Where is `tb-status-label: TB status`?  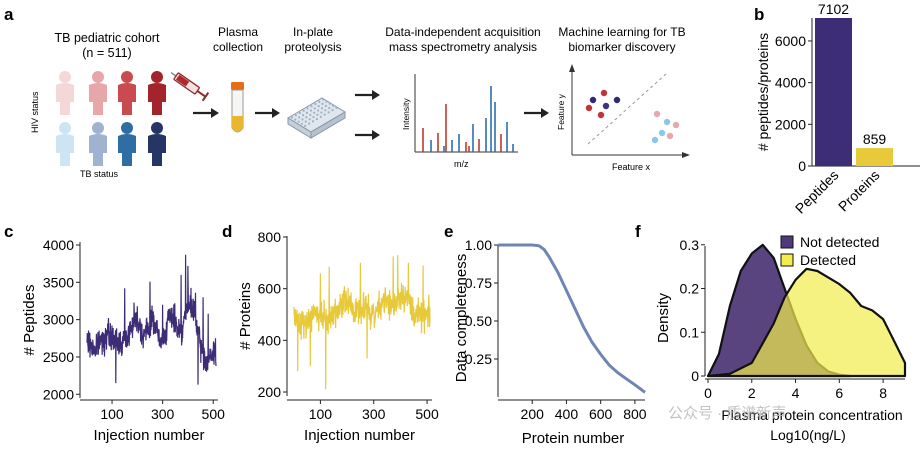
tb-status-label: TB status is located at coordinates (99, 174).